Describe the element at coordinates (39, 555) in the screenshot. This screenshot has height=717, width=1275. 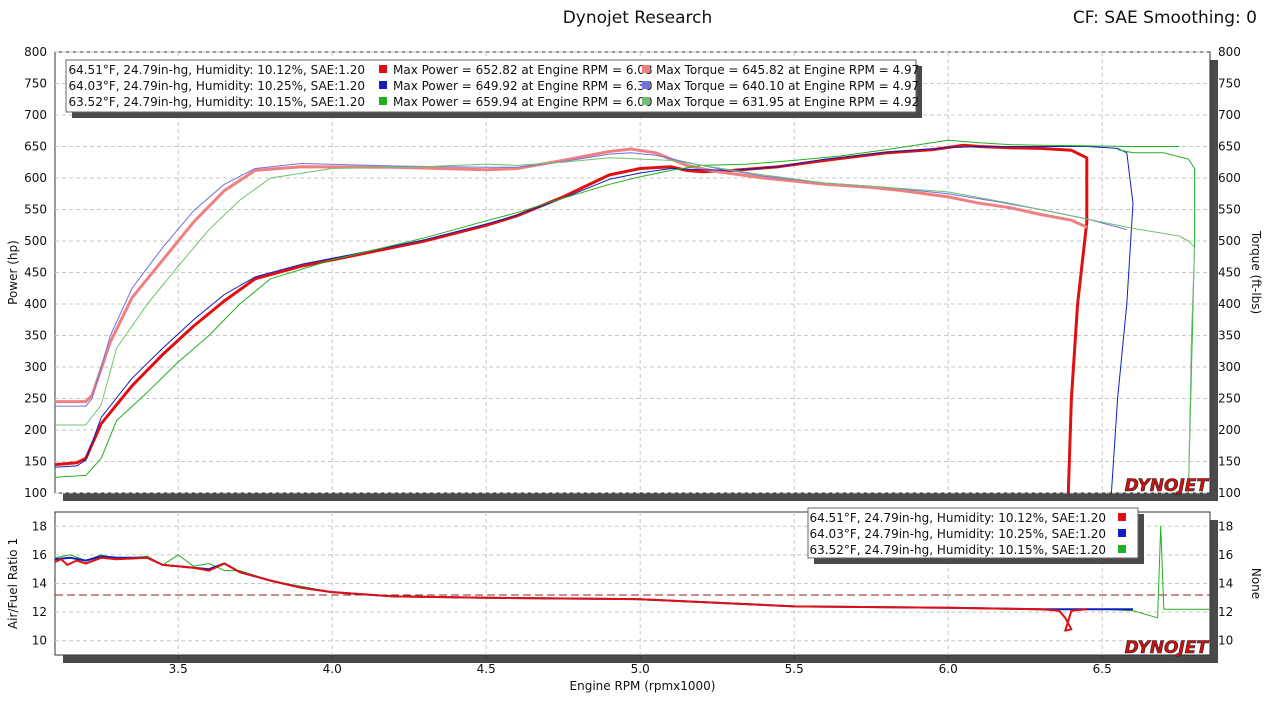
I see `y-tick-label: 16` at that location.